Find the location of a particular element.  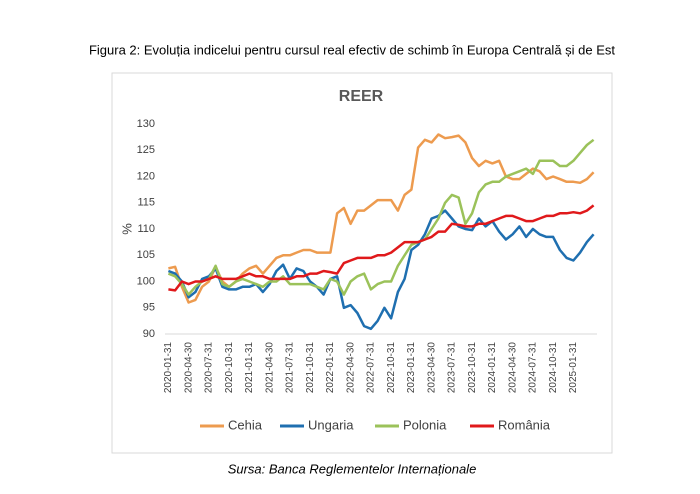

x-tick-label: 2020-01-31 is located at coordinates (168, 368).